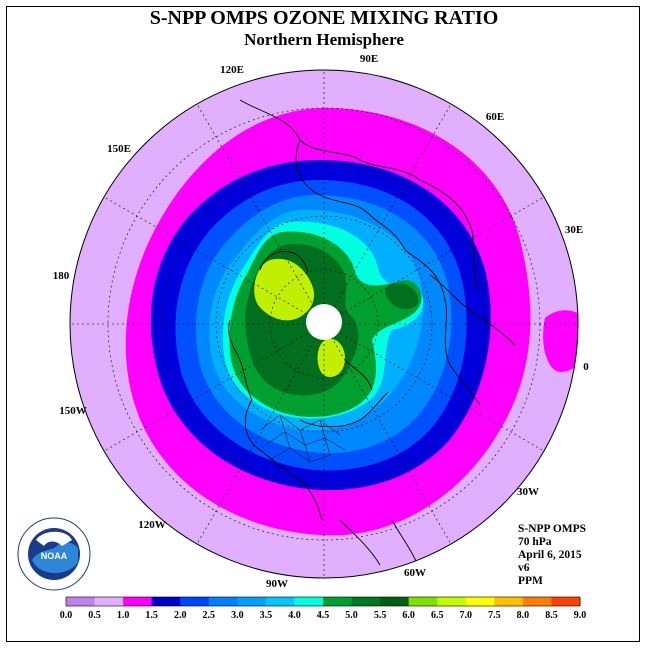  I want to click on colorbar-tick-label: 3.5, so click(266, 615).